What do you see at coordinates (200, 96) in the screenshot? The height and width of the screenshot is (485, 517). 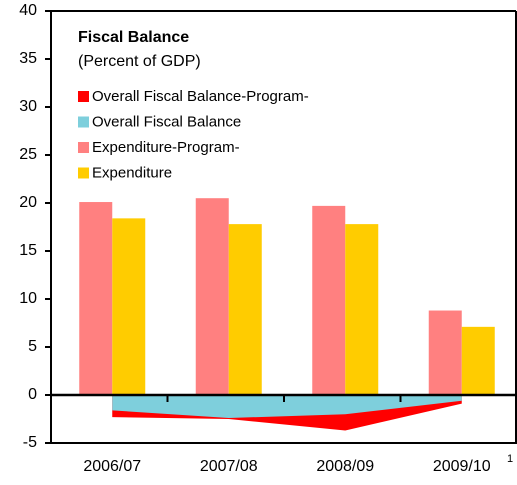 I see `legend-label: Overall Fiscal Balance-Program-` at bounding box center [200, 96].